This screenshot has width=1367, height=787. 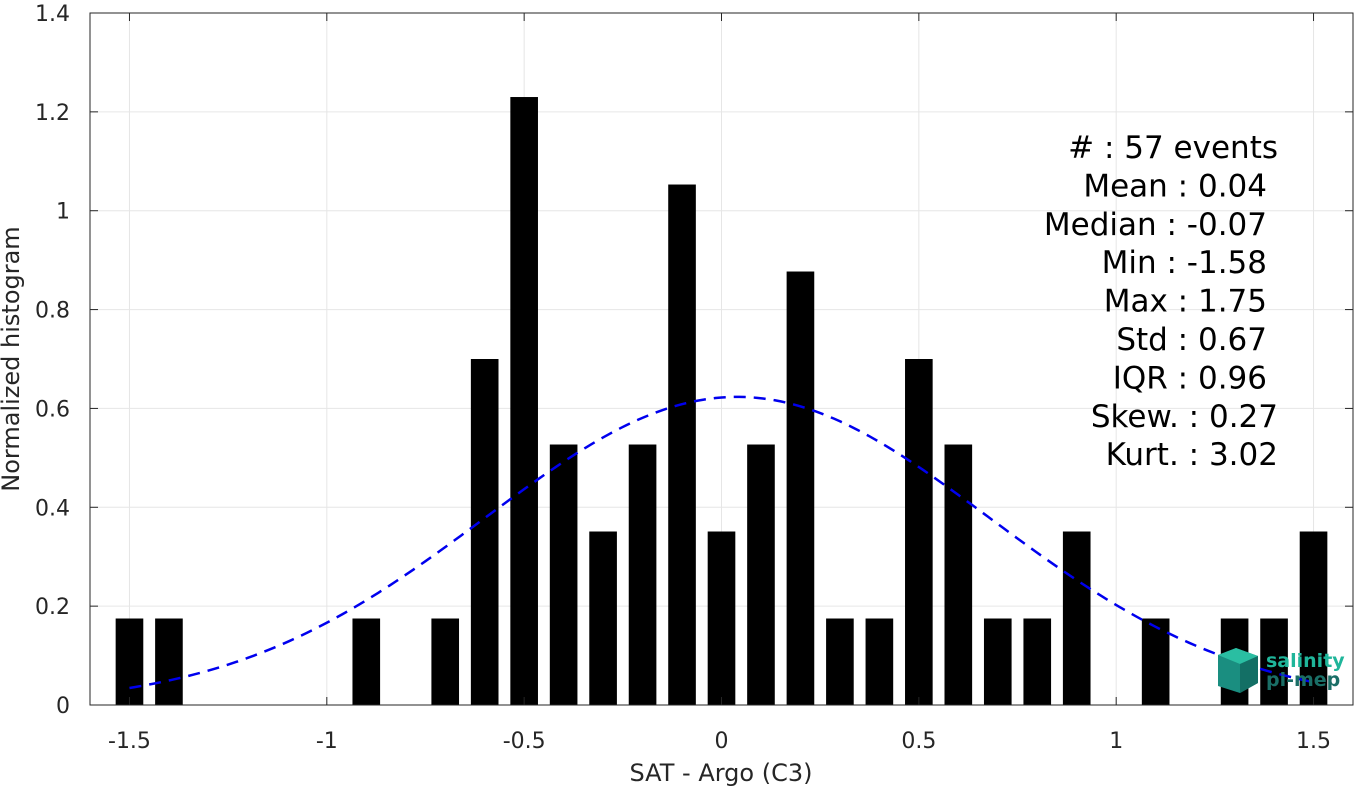 I want to click on y-tick-label: 1.4, so click(x=52, y=14).